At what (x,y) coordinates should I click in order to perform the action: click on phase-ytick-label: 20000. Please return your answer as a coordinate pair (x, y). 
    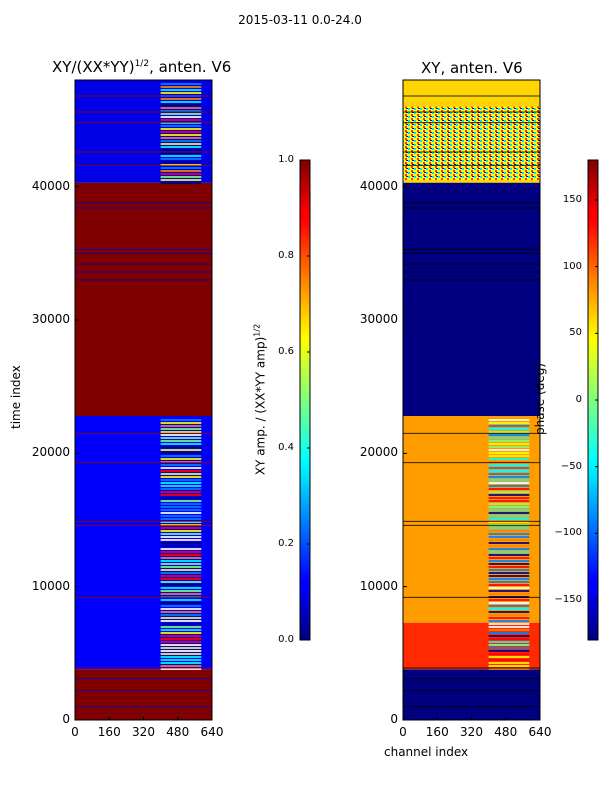
    Looking at the image, I should click on (378, 452).